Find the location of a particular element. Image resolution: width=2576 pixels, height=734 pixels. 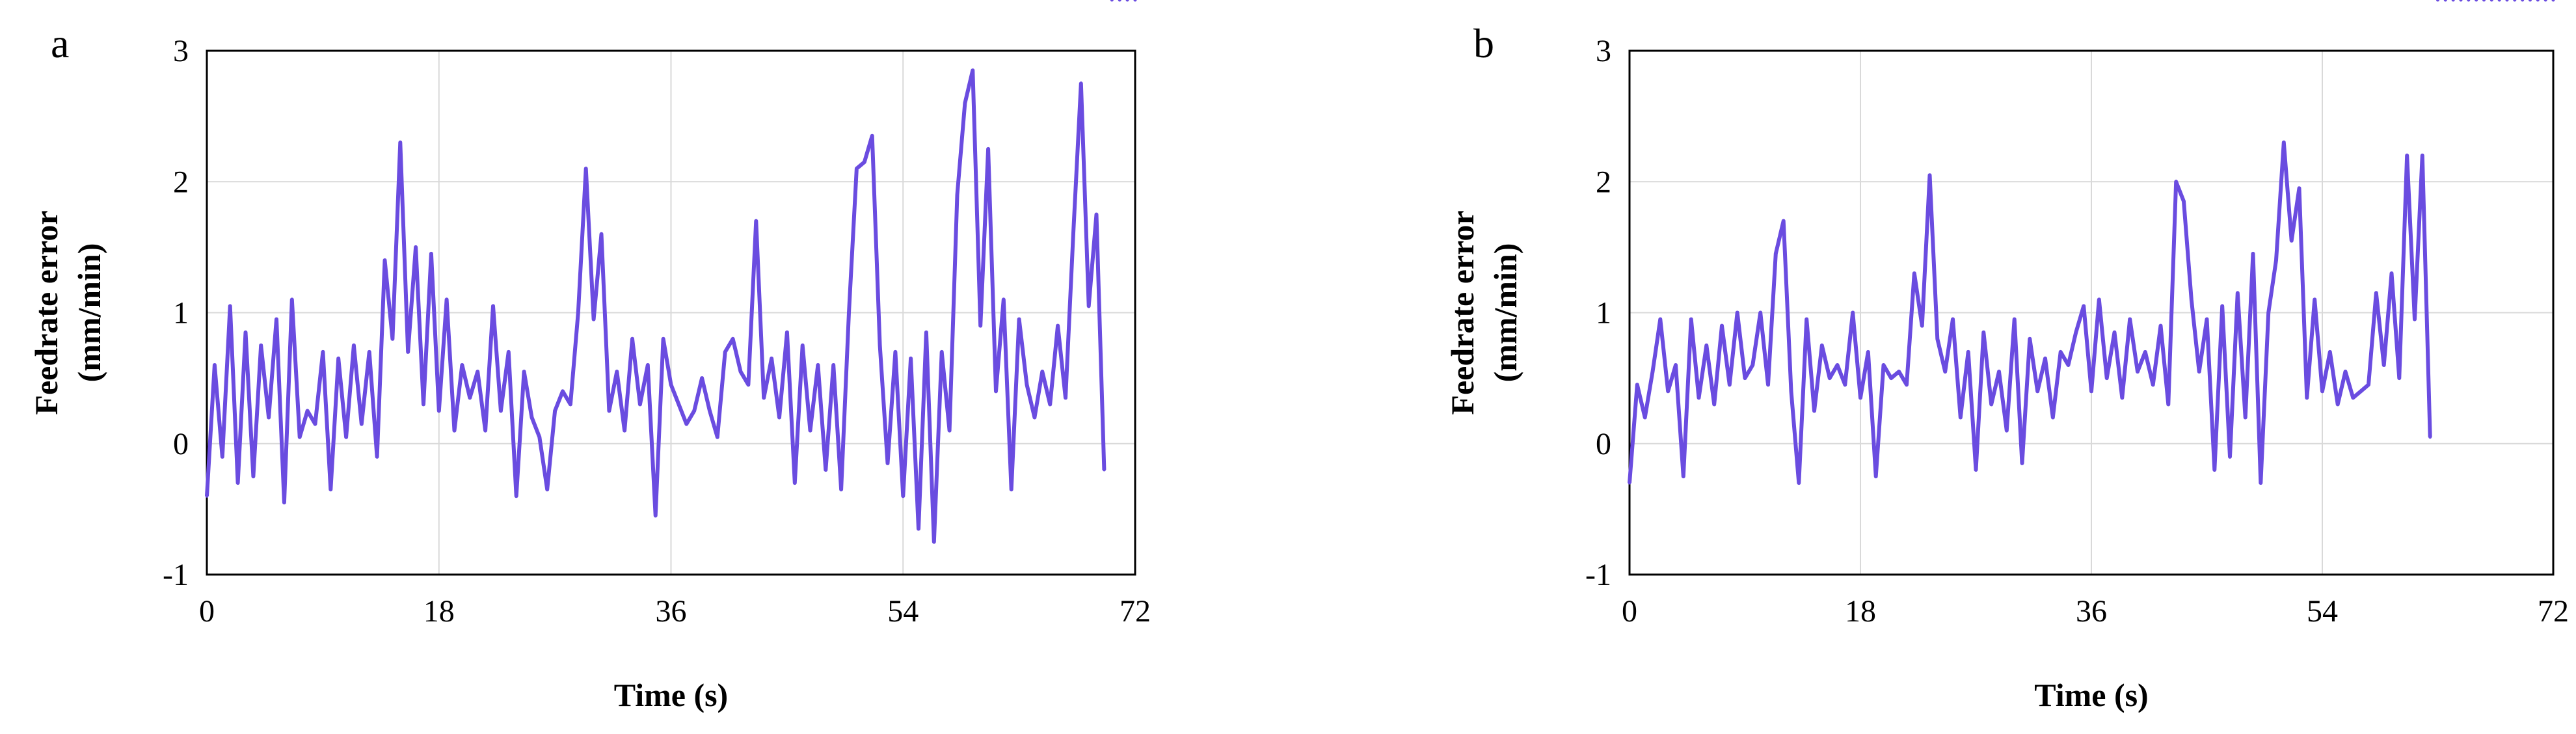

x-tick-label: 54 is located at coordinates (2322, 611).